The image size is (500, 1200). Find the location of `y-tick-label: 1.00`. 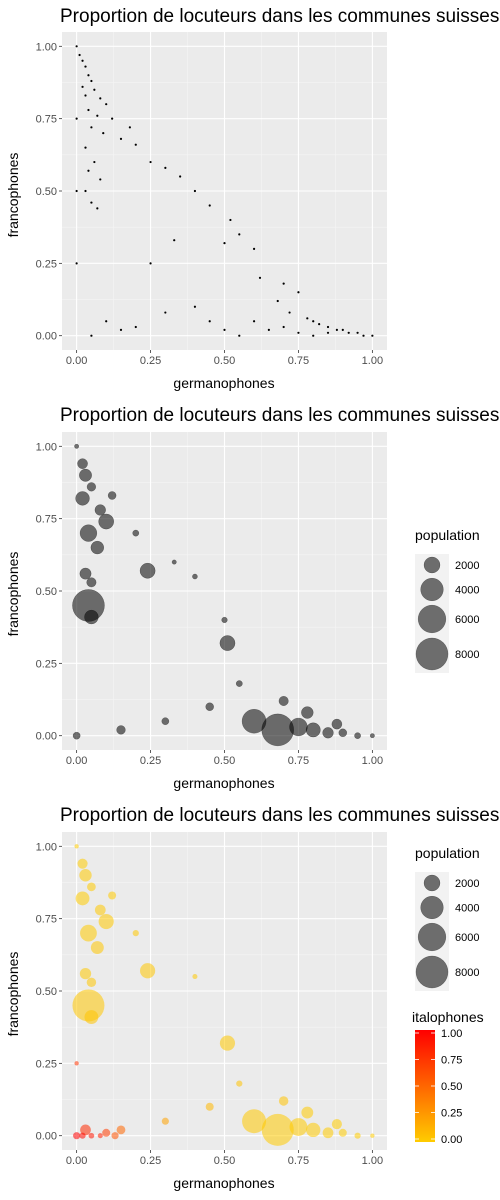

y-tick-label: 1.00 is located at coordinates (46, 47).